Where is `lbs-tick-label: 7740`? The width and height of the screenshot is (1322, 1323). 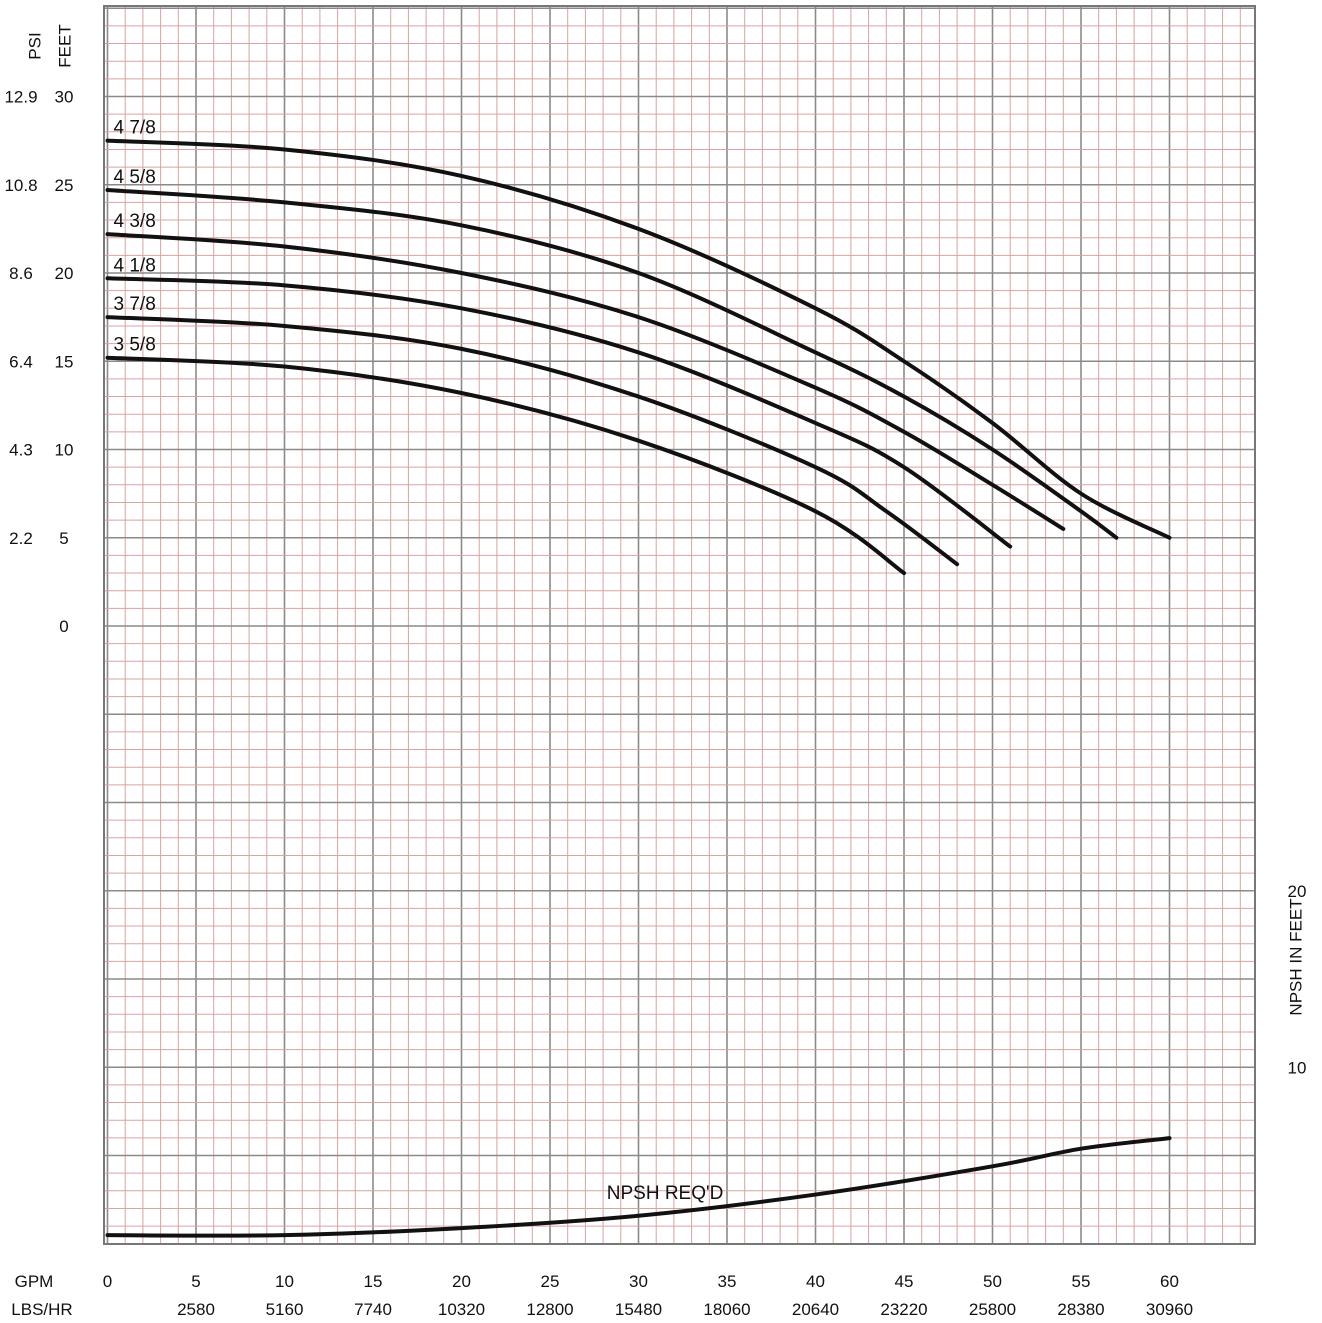 lbs-tick-label: 7740 is located at coordinates (373, 1309).